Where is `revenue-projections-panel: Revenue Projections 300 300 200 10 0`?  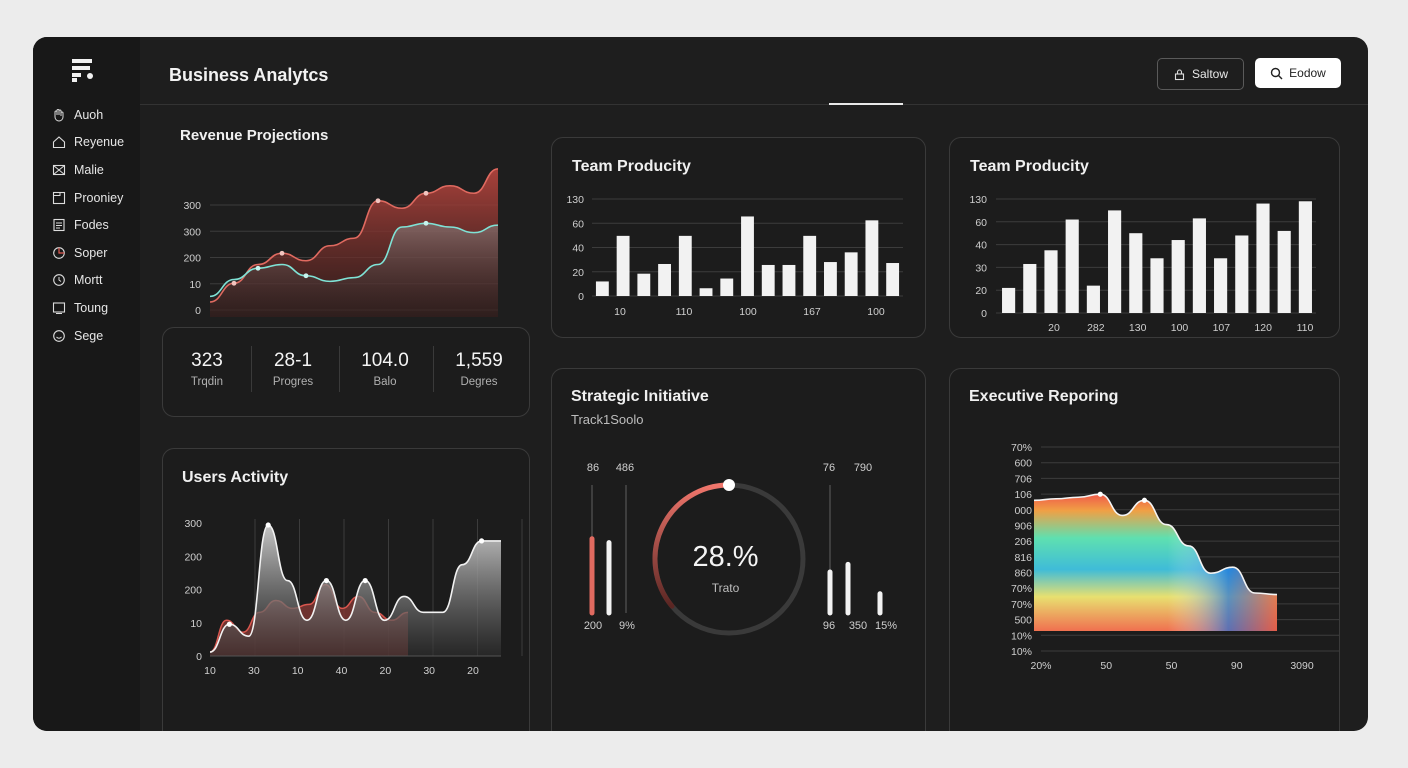 revenue-projections-panel: Revenue Projections 300 300 200 10 0 is located at coordinates (342, 217).